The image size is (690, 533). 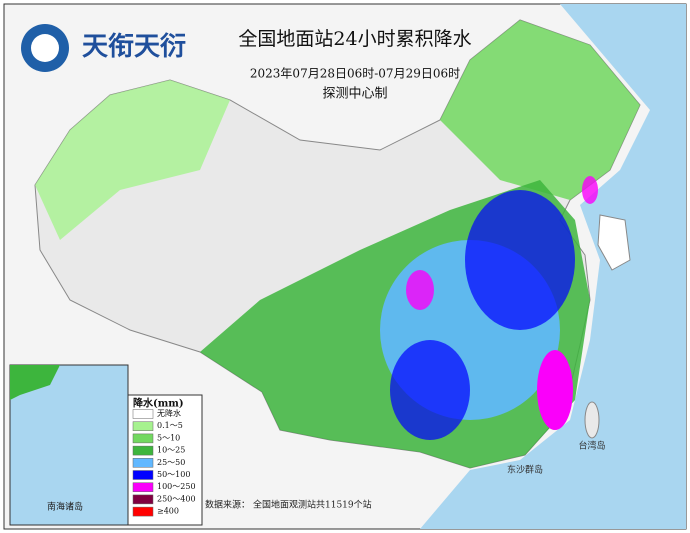 What do you see at coordinates (170, 425) in the screenshot?
I see `legend-label: 0.1～5` at bounding box center [170, 425].